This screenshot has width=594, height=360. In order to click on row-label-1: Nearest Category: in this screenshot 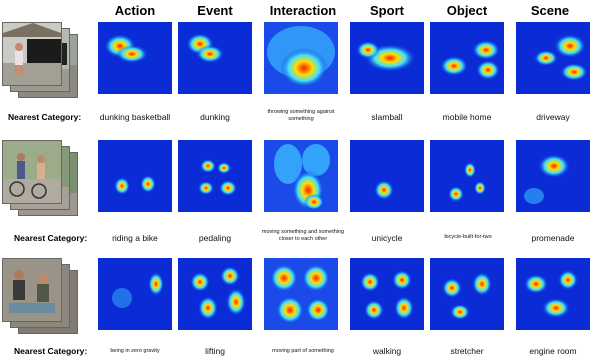, I will do `click(45, 117)`.